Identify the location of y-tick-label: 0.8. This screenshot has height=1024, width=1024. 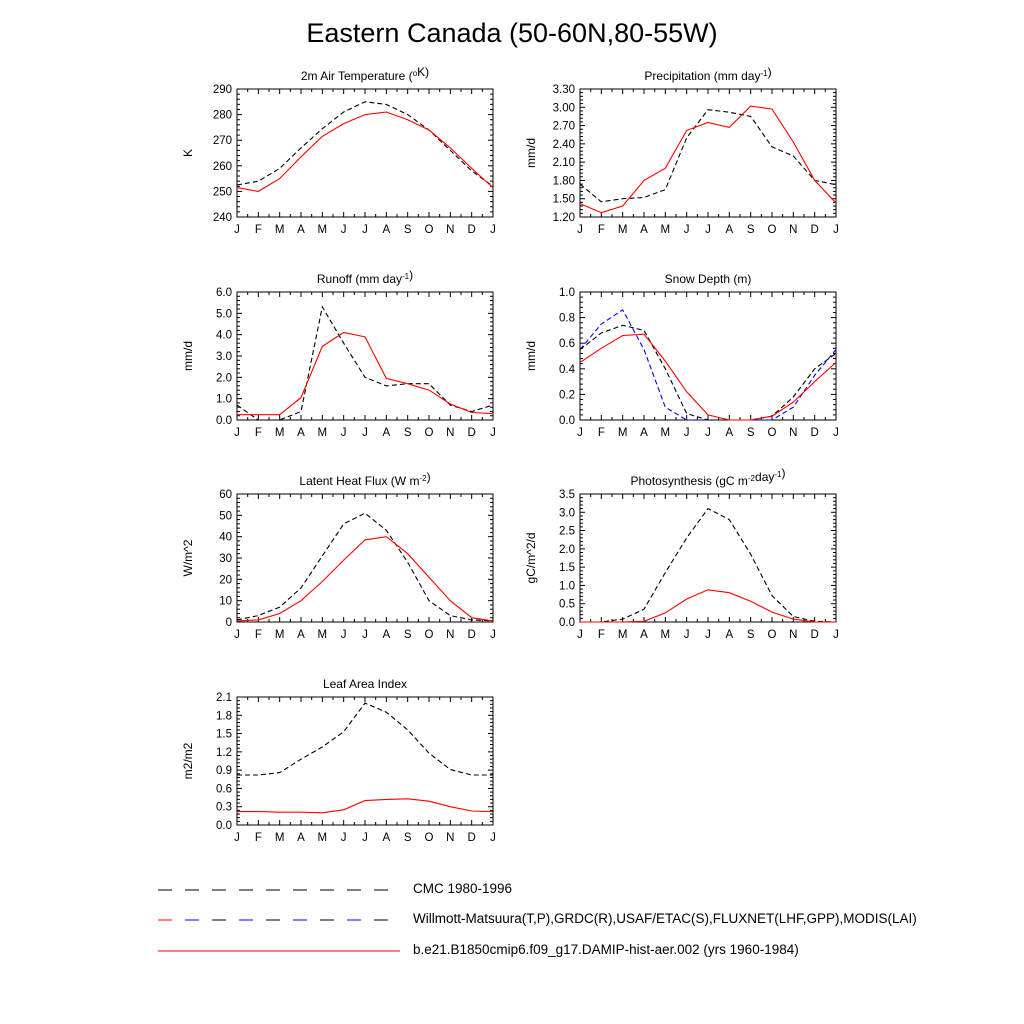
(567, 319).